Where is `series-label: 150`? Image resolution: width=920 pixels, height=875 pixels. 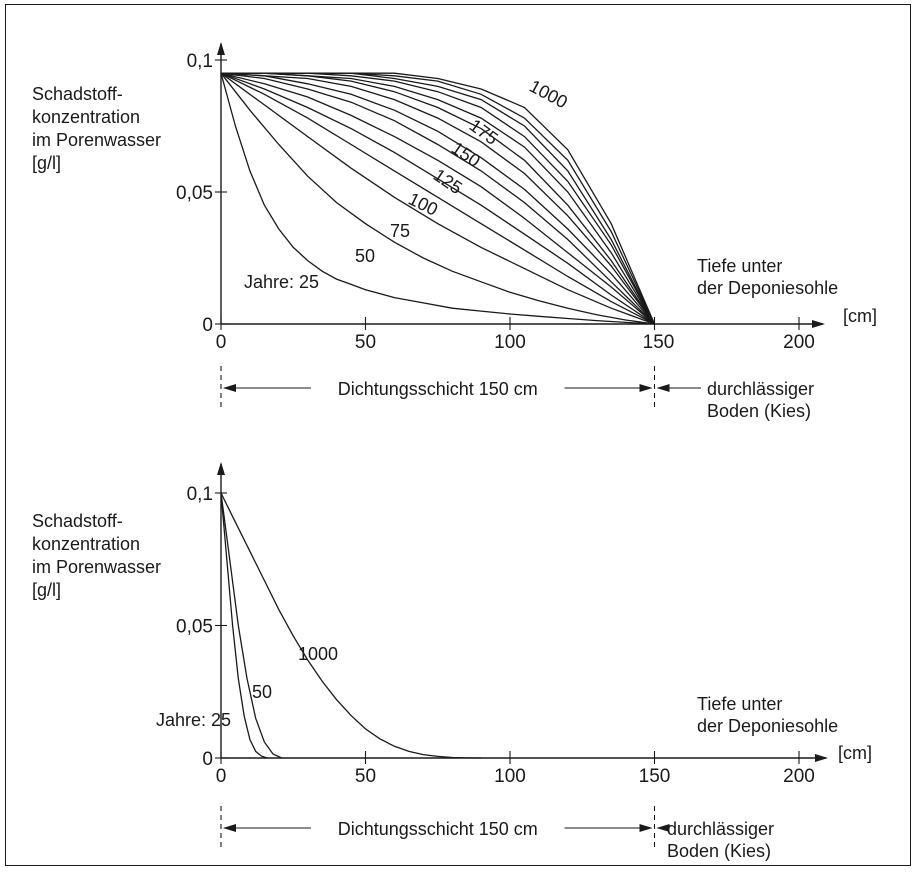
series-label: 150 is located at coordinates (466, 154).